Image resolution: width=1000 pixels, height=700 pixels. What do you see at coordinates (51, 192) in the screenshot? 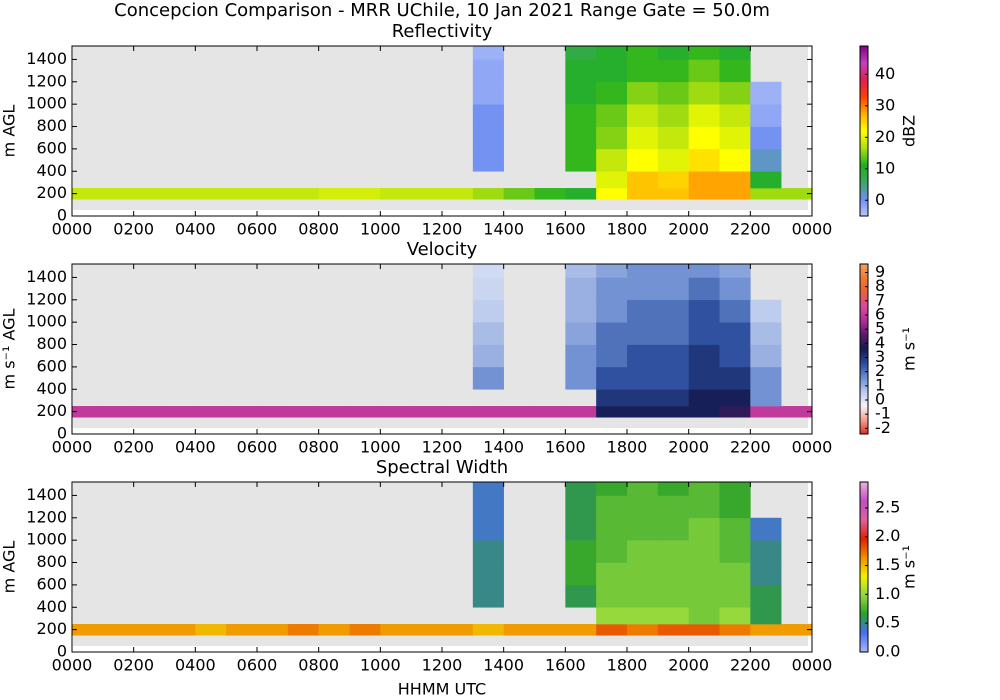
I see `y-tick-label: 200` at bounding box center [51, 192].